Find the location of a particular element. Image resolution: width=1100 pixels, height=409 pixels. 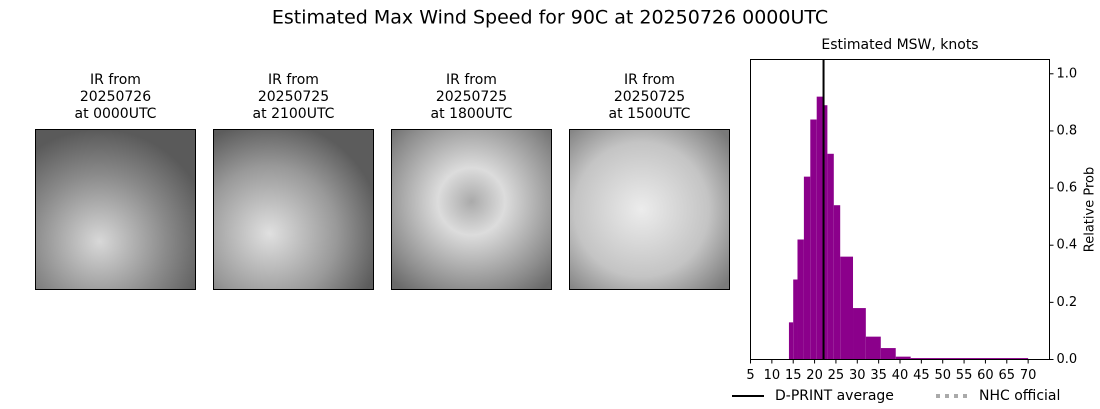

y-tick-label: 0.4 is located at coordinates (1067, 245).